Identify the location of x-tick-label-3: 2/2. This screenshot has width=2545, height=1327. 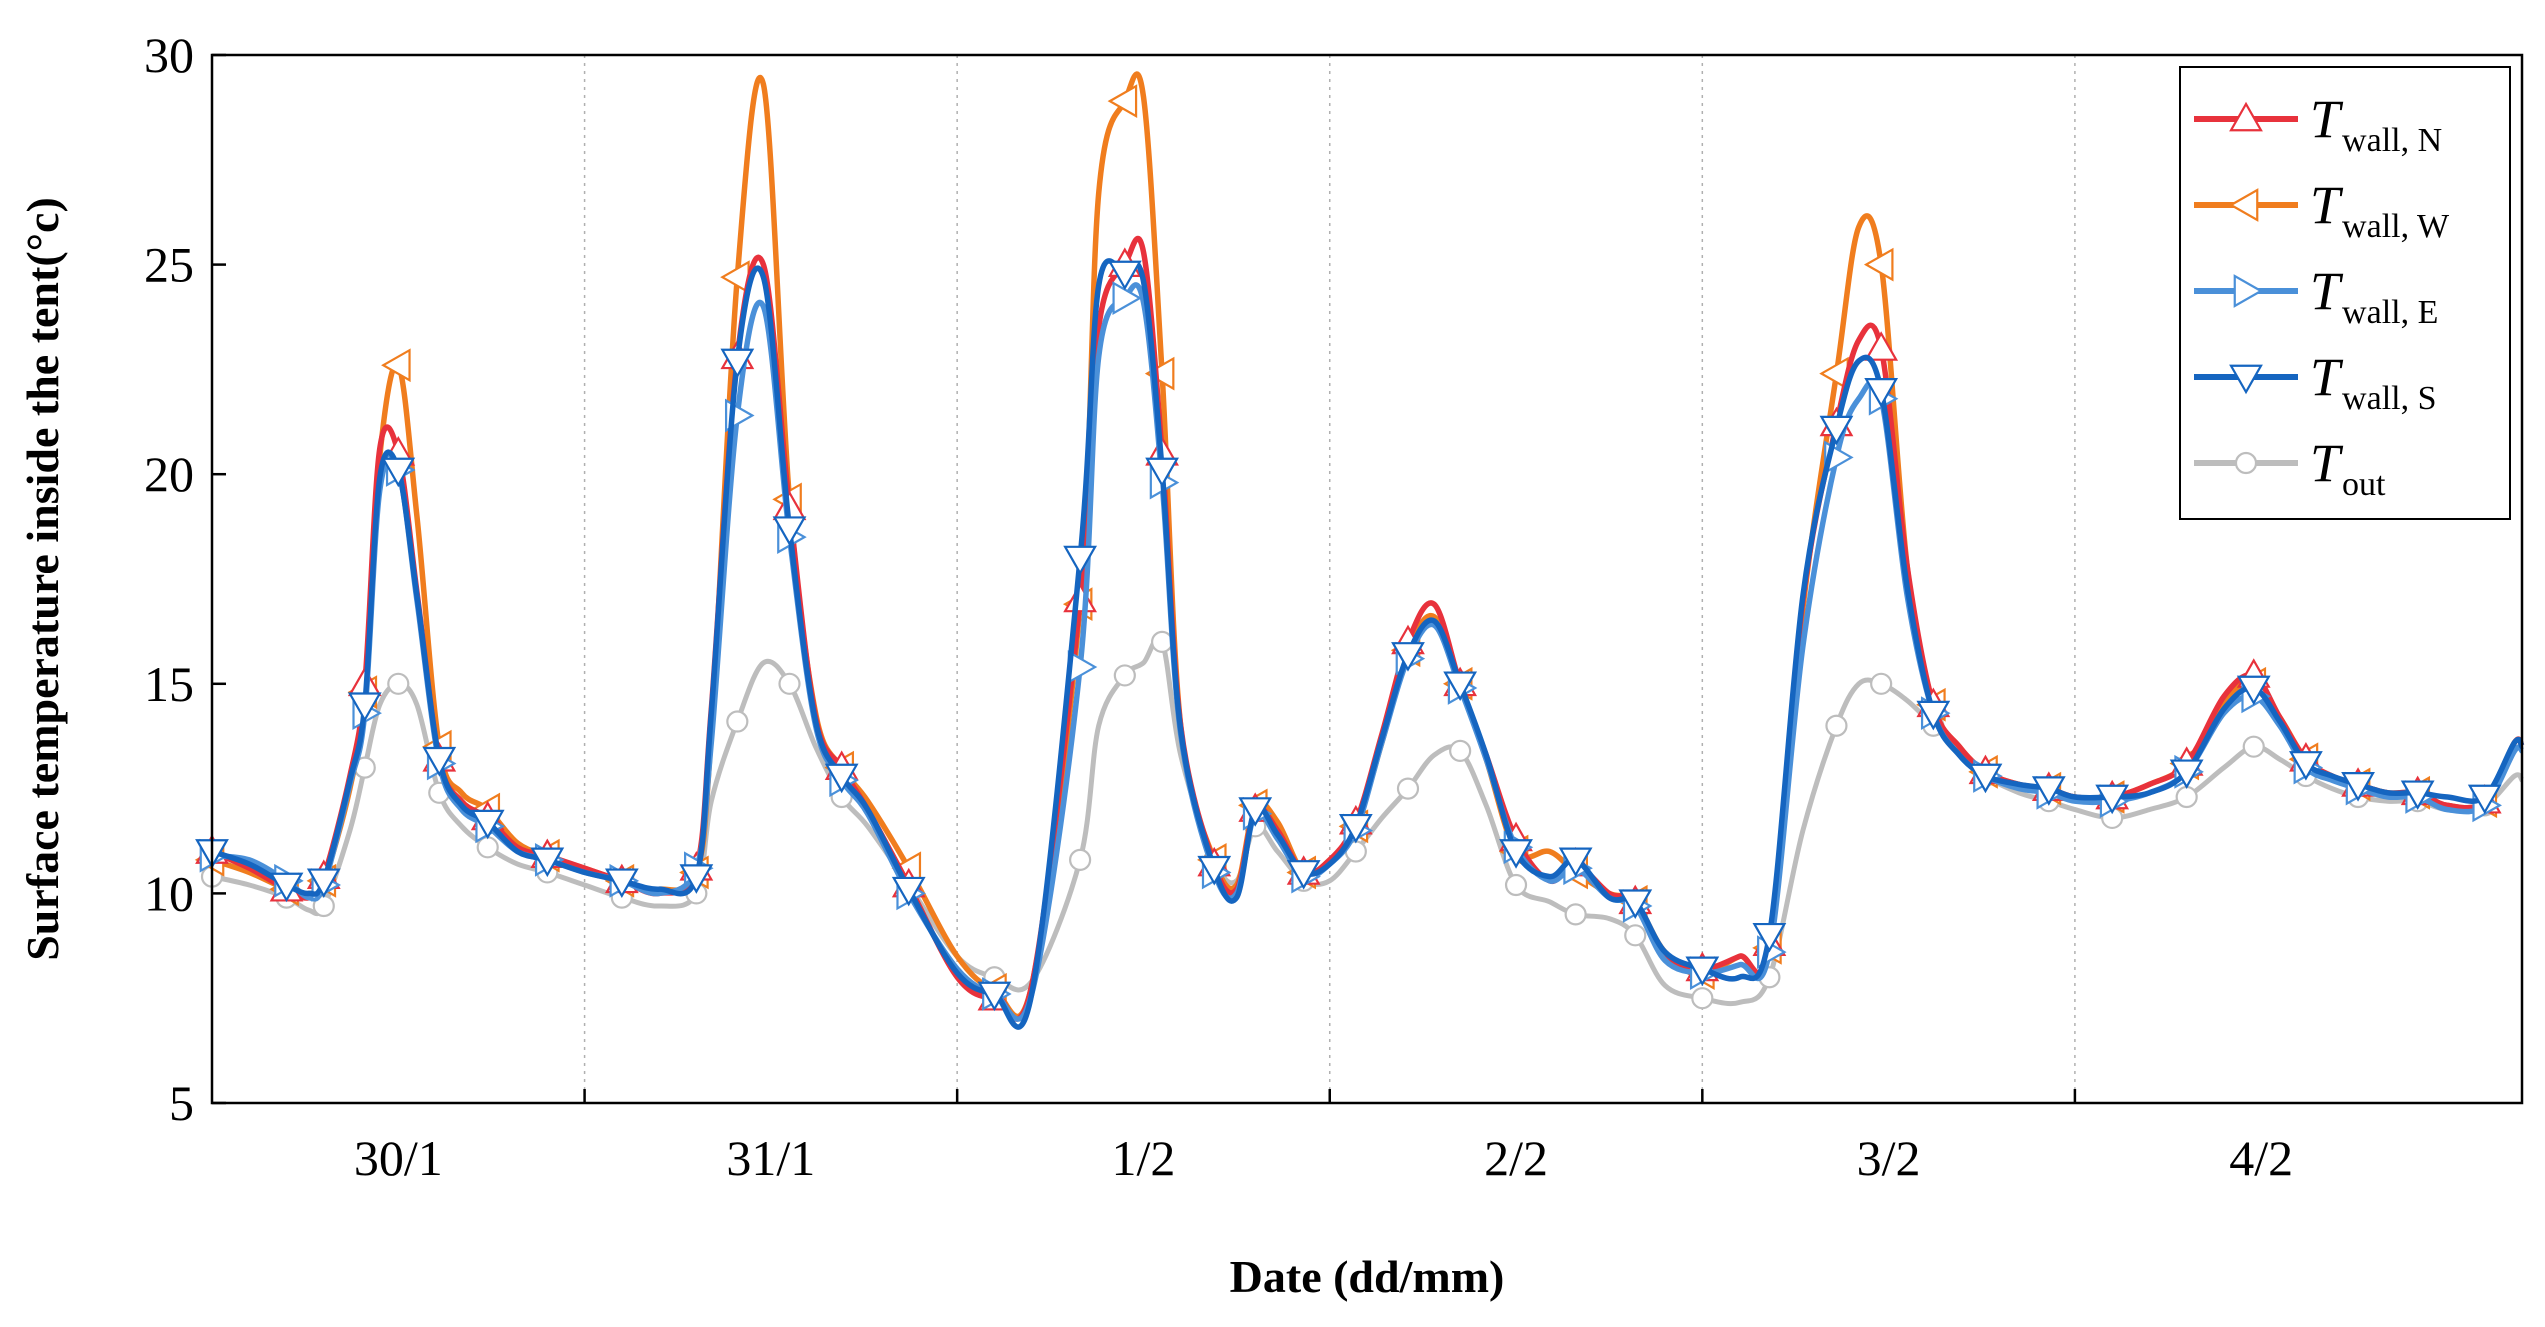
(1516, 1158).